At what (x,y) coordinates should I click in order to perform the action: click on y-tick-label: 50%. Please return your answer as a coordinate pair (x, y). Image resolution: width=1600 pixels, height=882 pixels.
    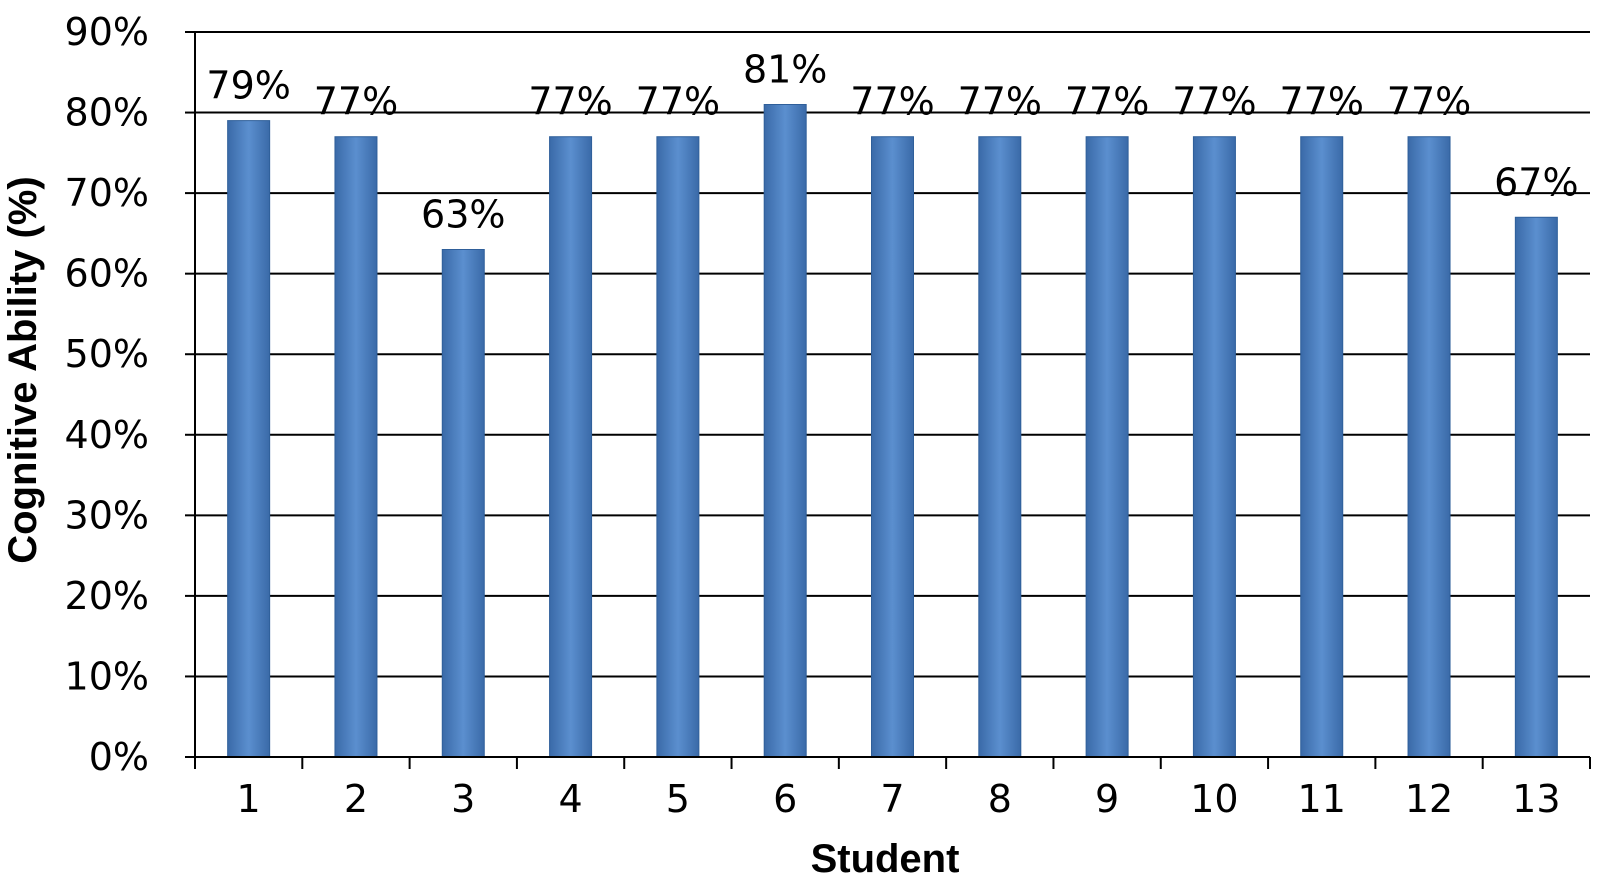
    Looking at the image, I should click on (107, 354).